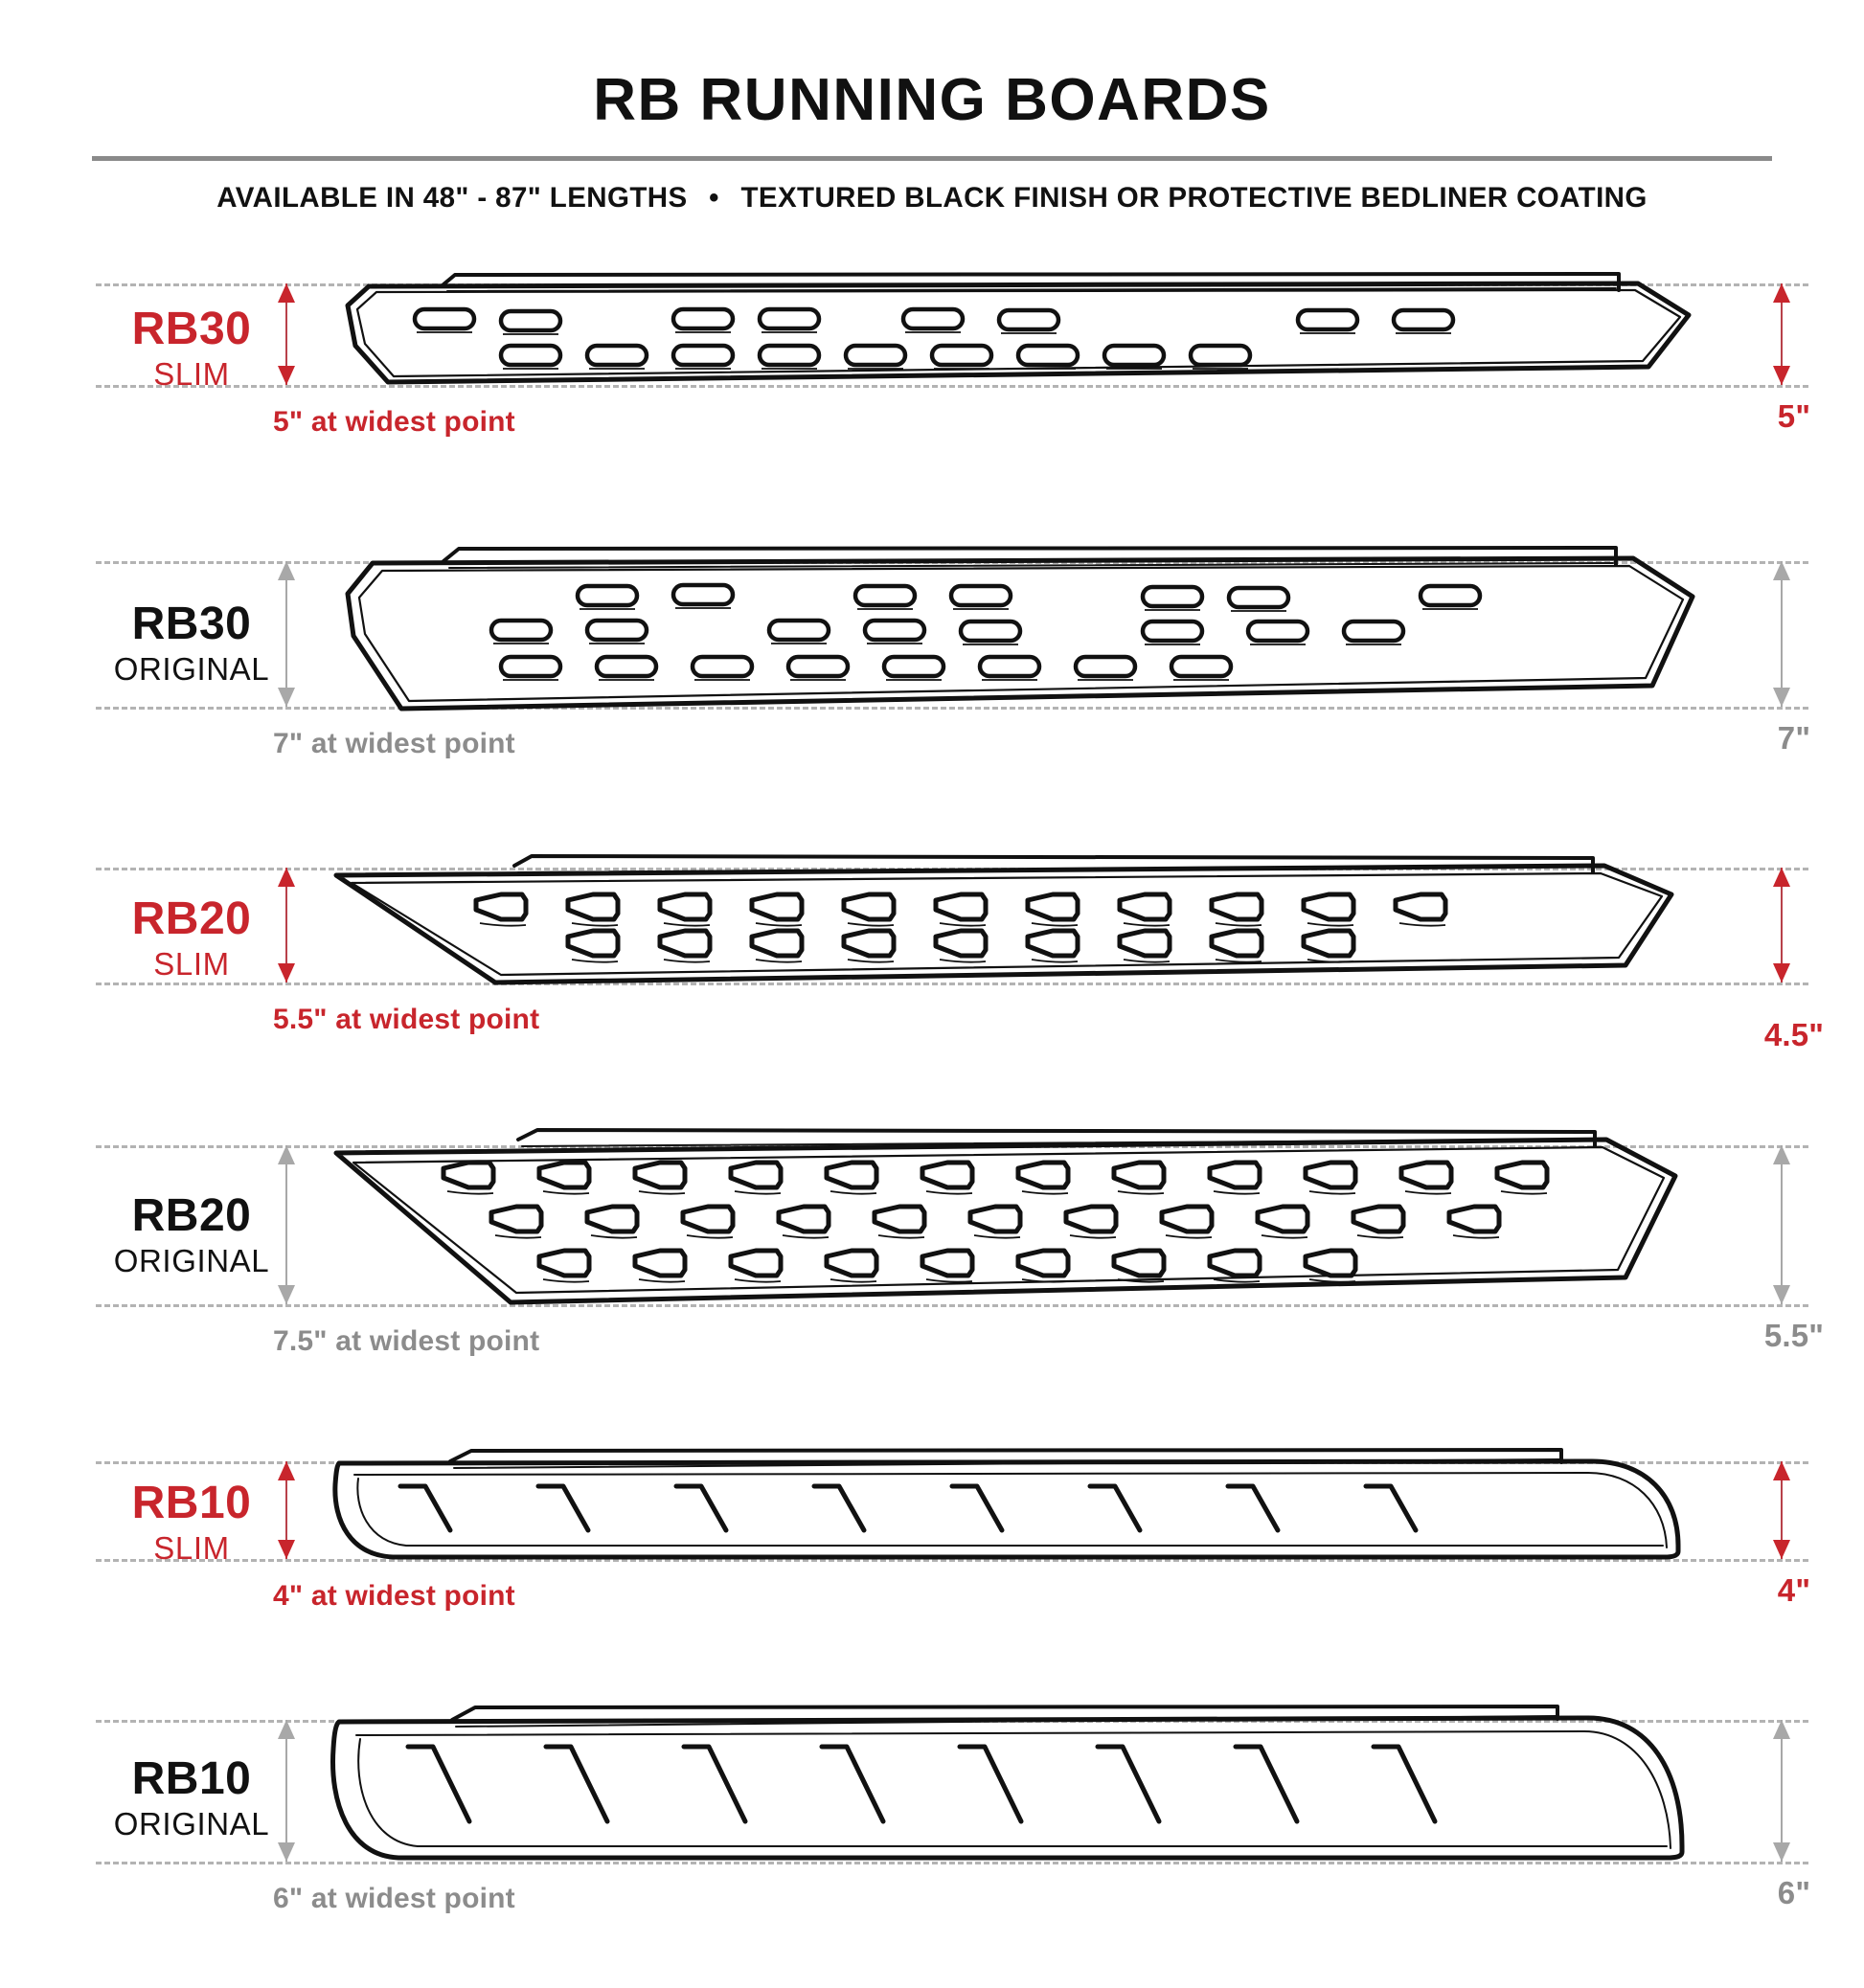 This screenshot has width=1864, height=1988. What do you see at coordinates (394, 1596) in the screenshot?
I see `width-caption: 4" at widest point` at bounding box center [394, 1596].